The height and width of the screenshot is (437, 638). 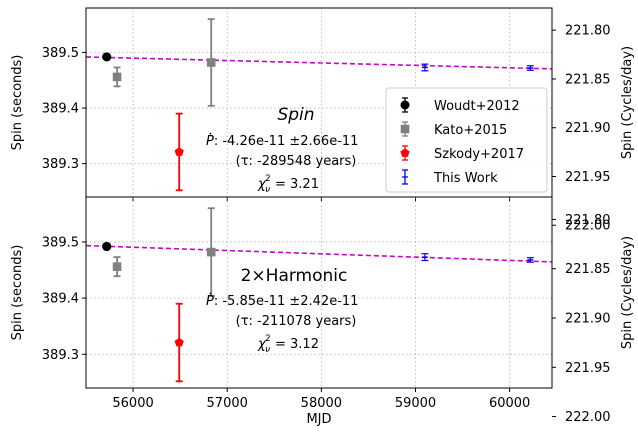 I want to click on legend-box, so click(x=466, y=140).